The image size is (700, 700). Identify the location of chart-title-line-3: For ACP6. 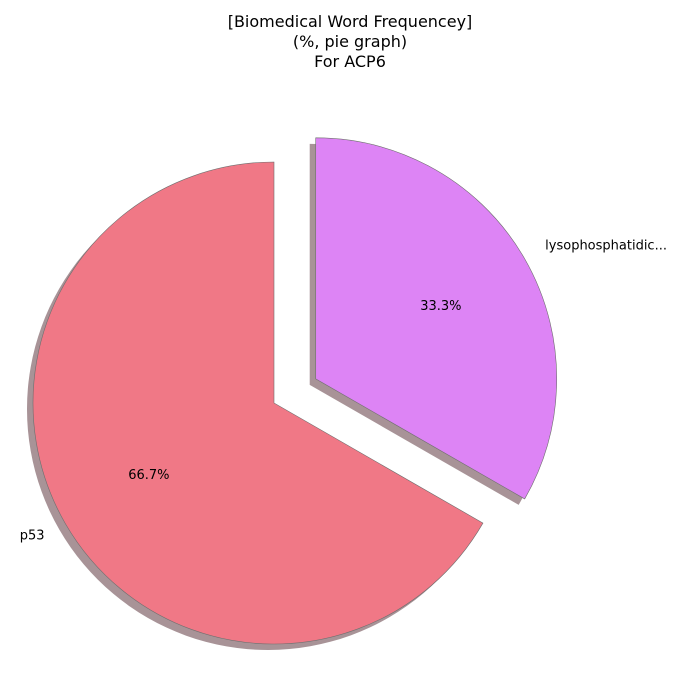
(350, 61).